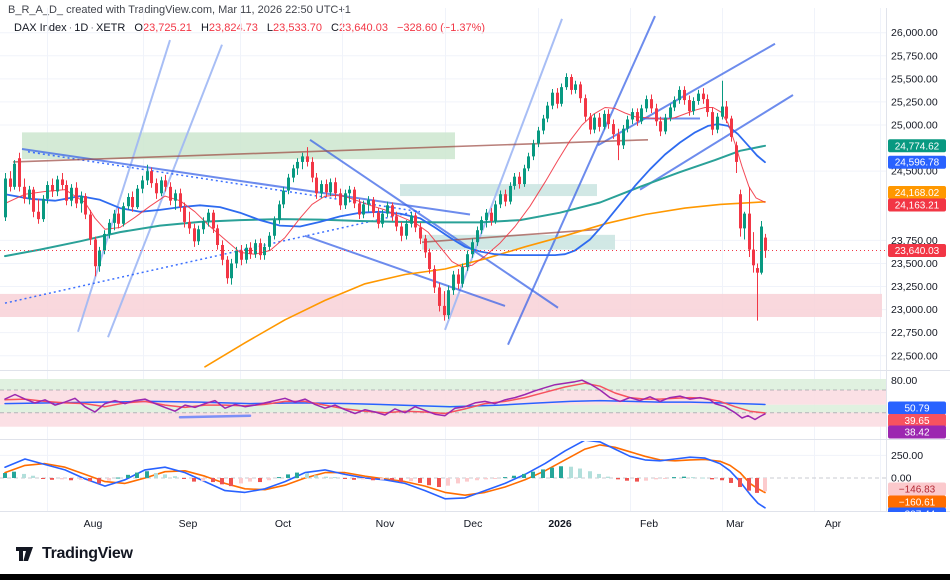  I want to click on month-label-mar: Mar, so click(735, 524).